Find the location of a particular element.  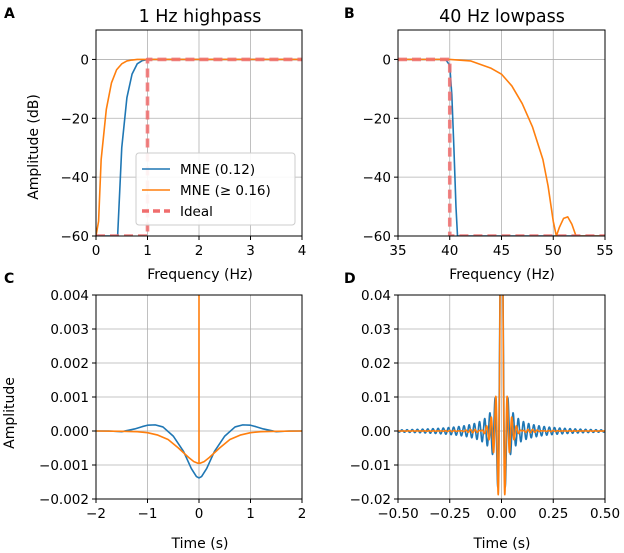

x-tick-label: 45 is located at coordinates (501, 251).